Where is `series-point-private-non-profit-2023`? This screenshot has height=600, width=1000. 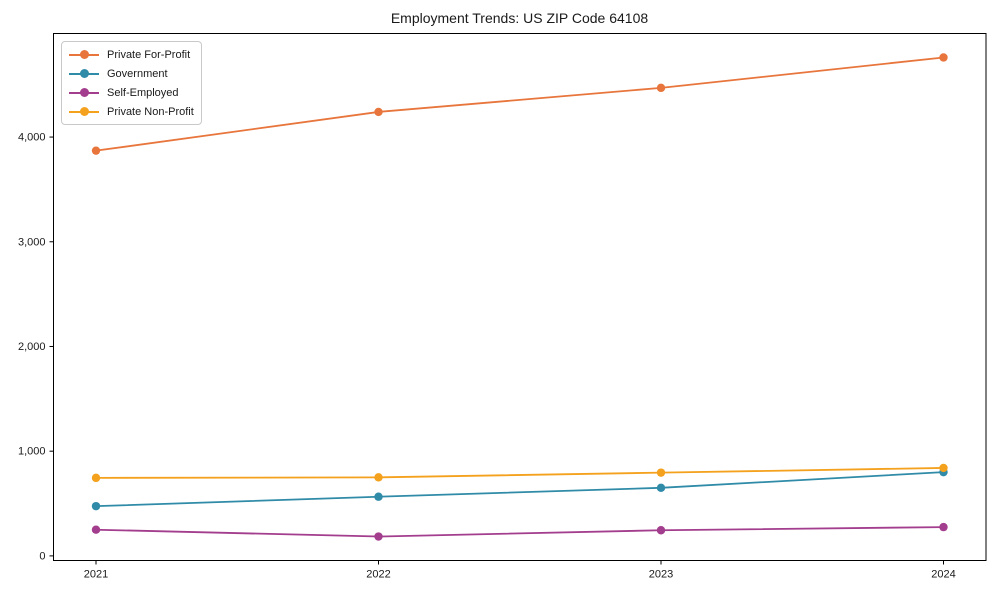
series-point-private-non-profit-2023 is located at coordinates (661, 472).